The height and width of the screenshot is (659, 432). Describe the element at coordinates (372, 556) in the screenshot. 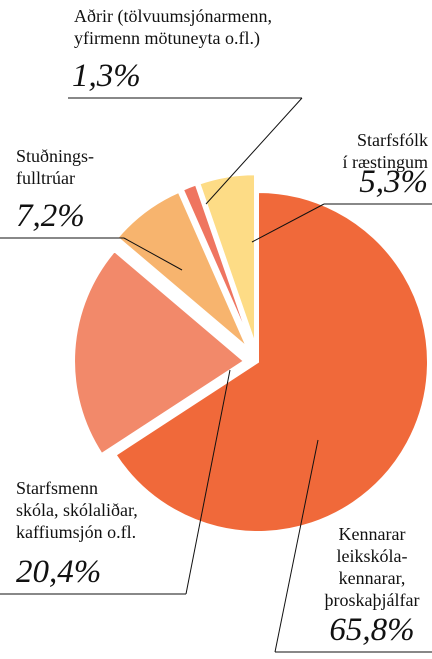

I see `label-line: leikskóla-` at that location.